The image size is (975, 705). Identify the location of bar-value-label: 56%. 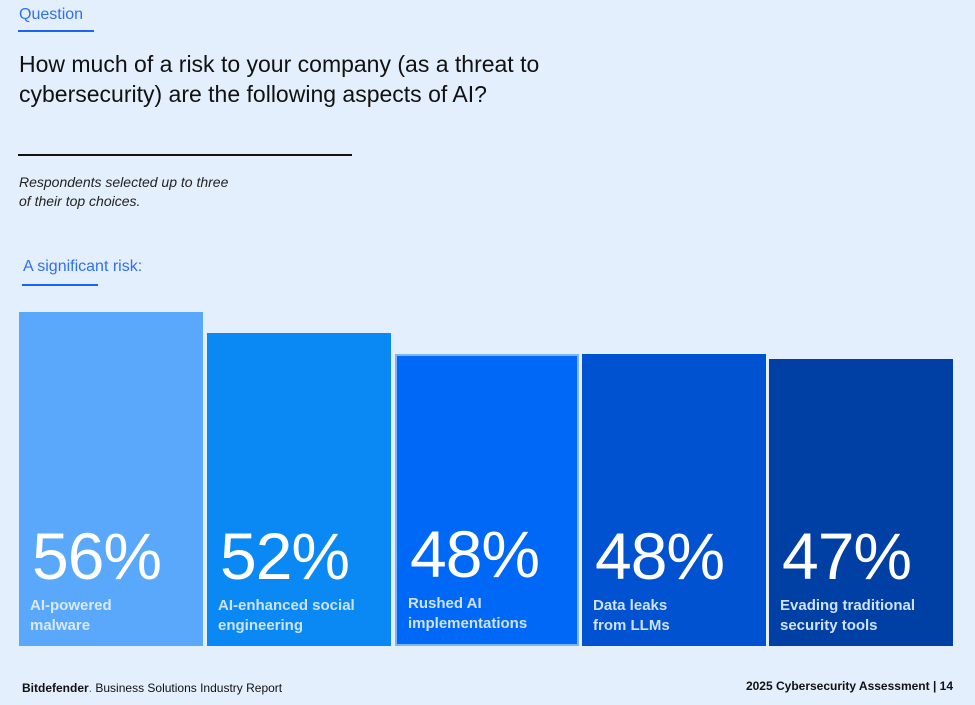
(97, 556).